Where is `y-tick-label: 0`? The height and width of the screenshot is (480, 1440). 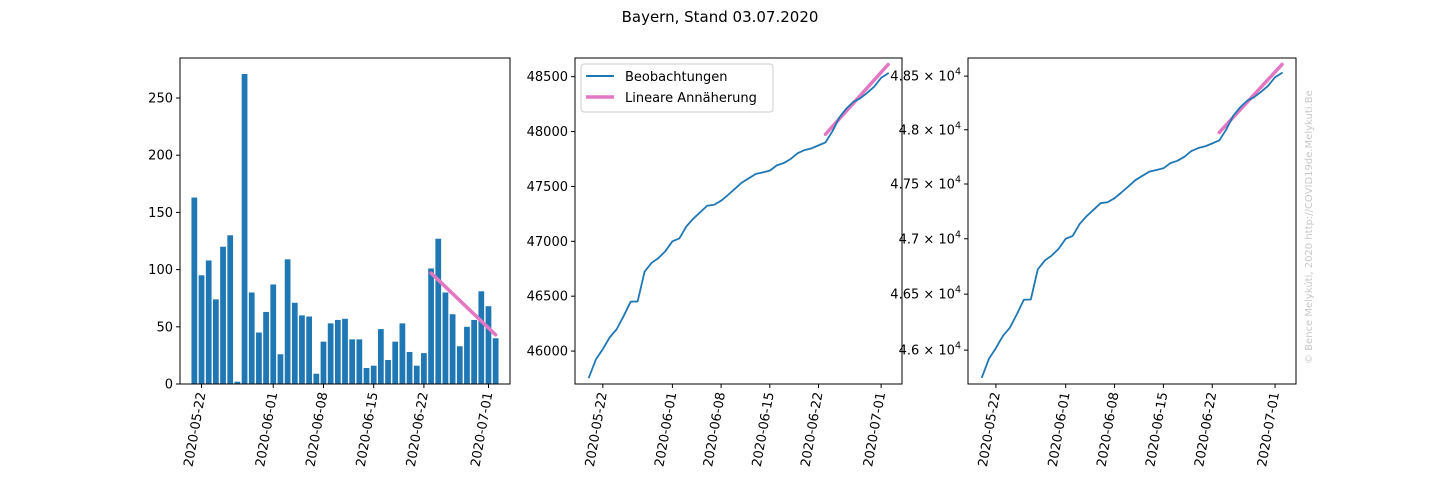
y-tick-label: 0 is located at coordinates (169, 385).